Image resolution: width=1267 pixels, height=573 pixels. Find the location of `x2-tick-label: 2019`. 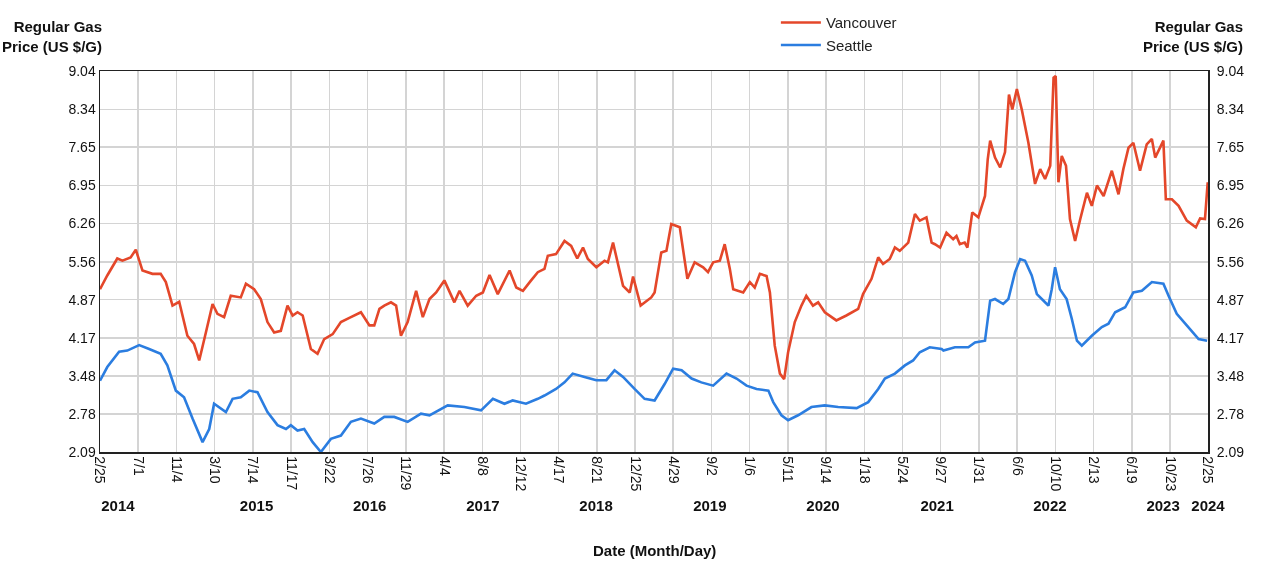

x2-tick-label: 2019 is located at coordinates (710, 505).